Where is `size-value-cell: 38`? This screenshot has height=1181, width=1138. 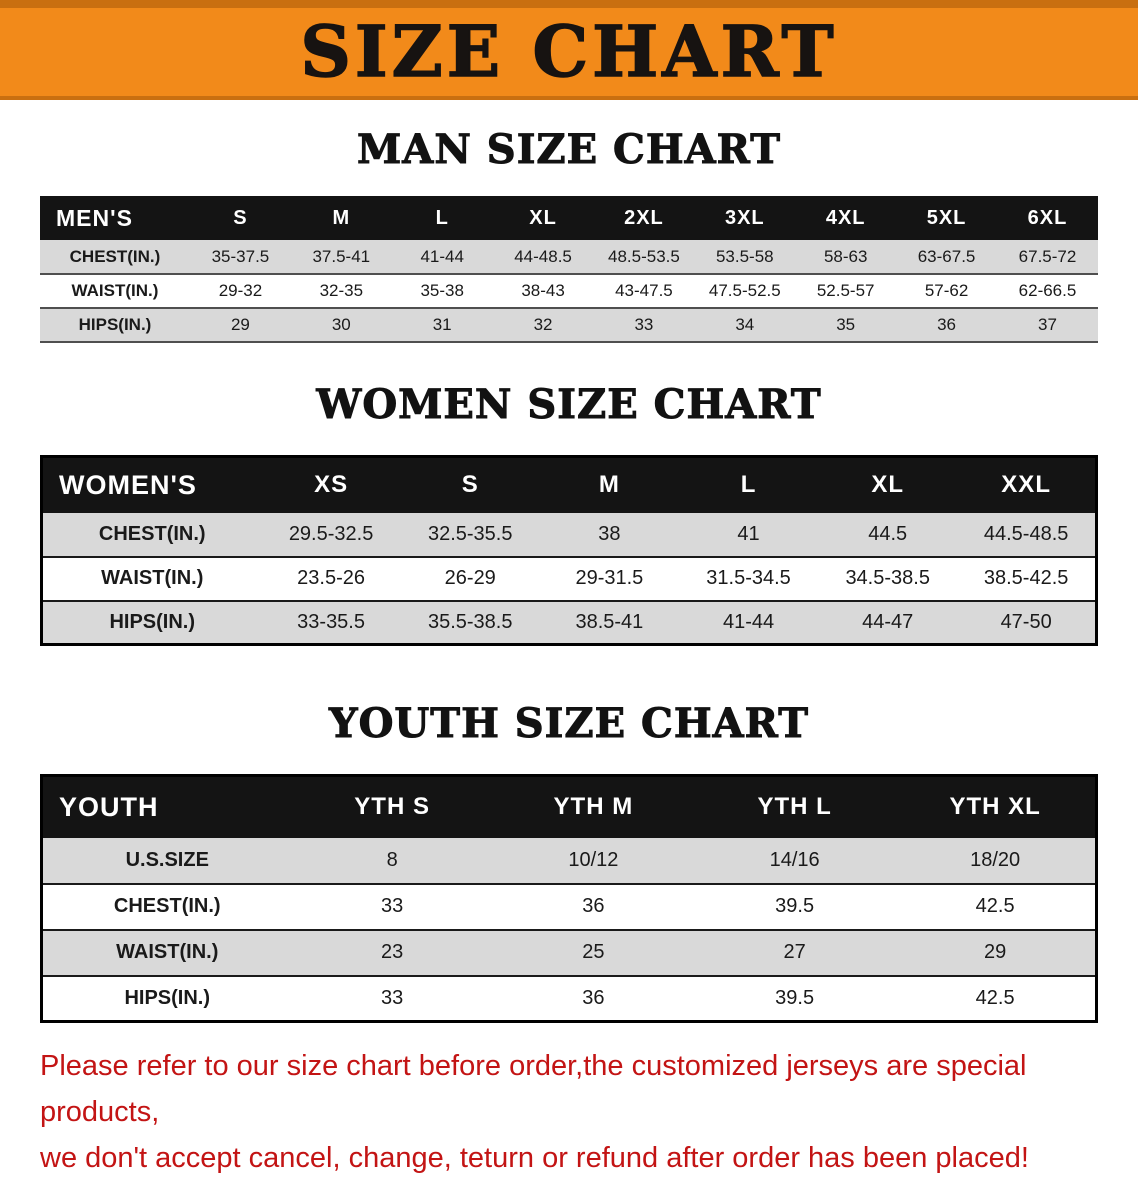 size-value-cell: 38 is located at coordinates (609, 533).